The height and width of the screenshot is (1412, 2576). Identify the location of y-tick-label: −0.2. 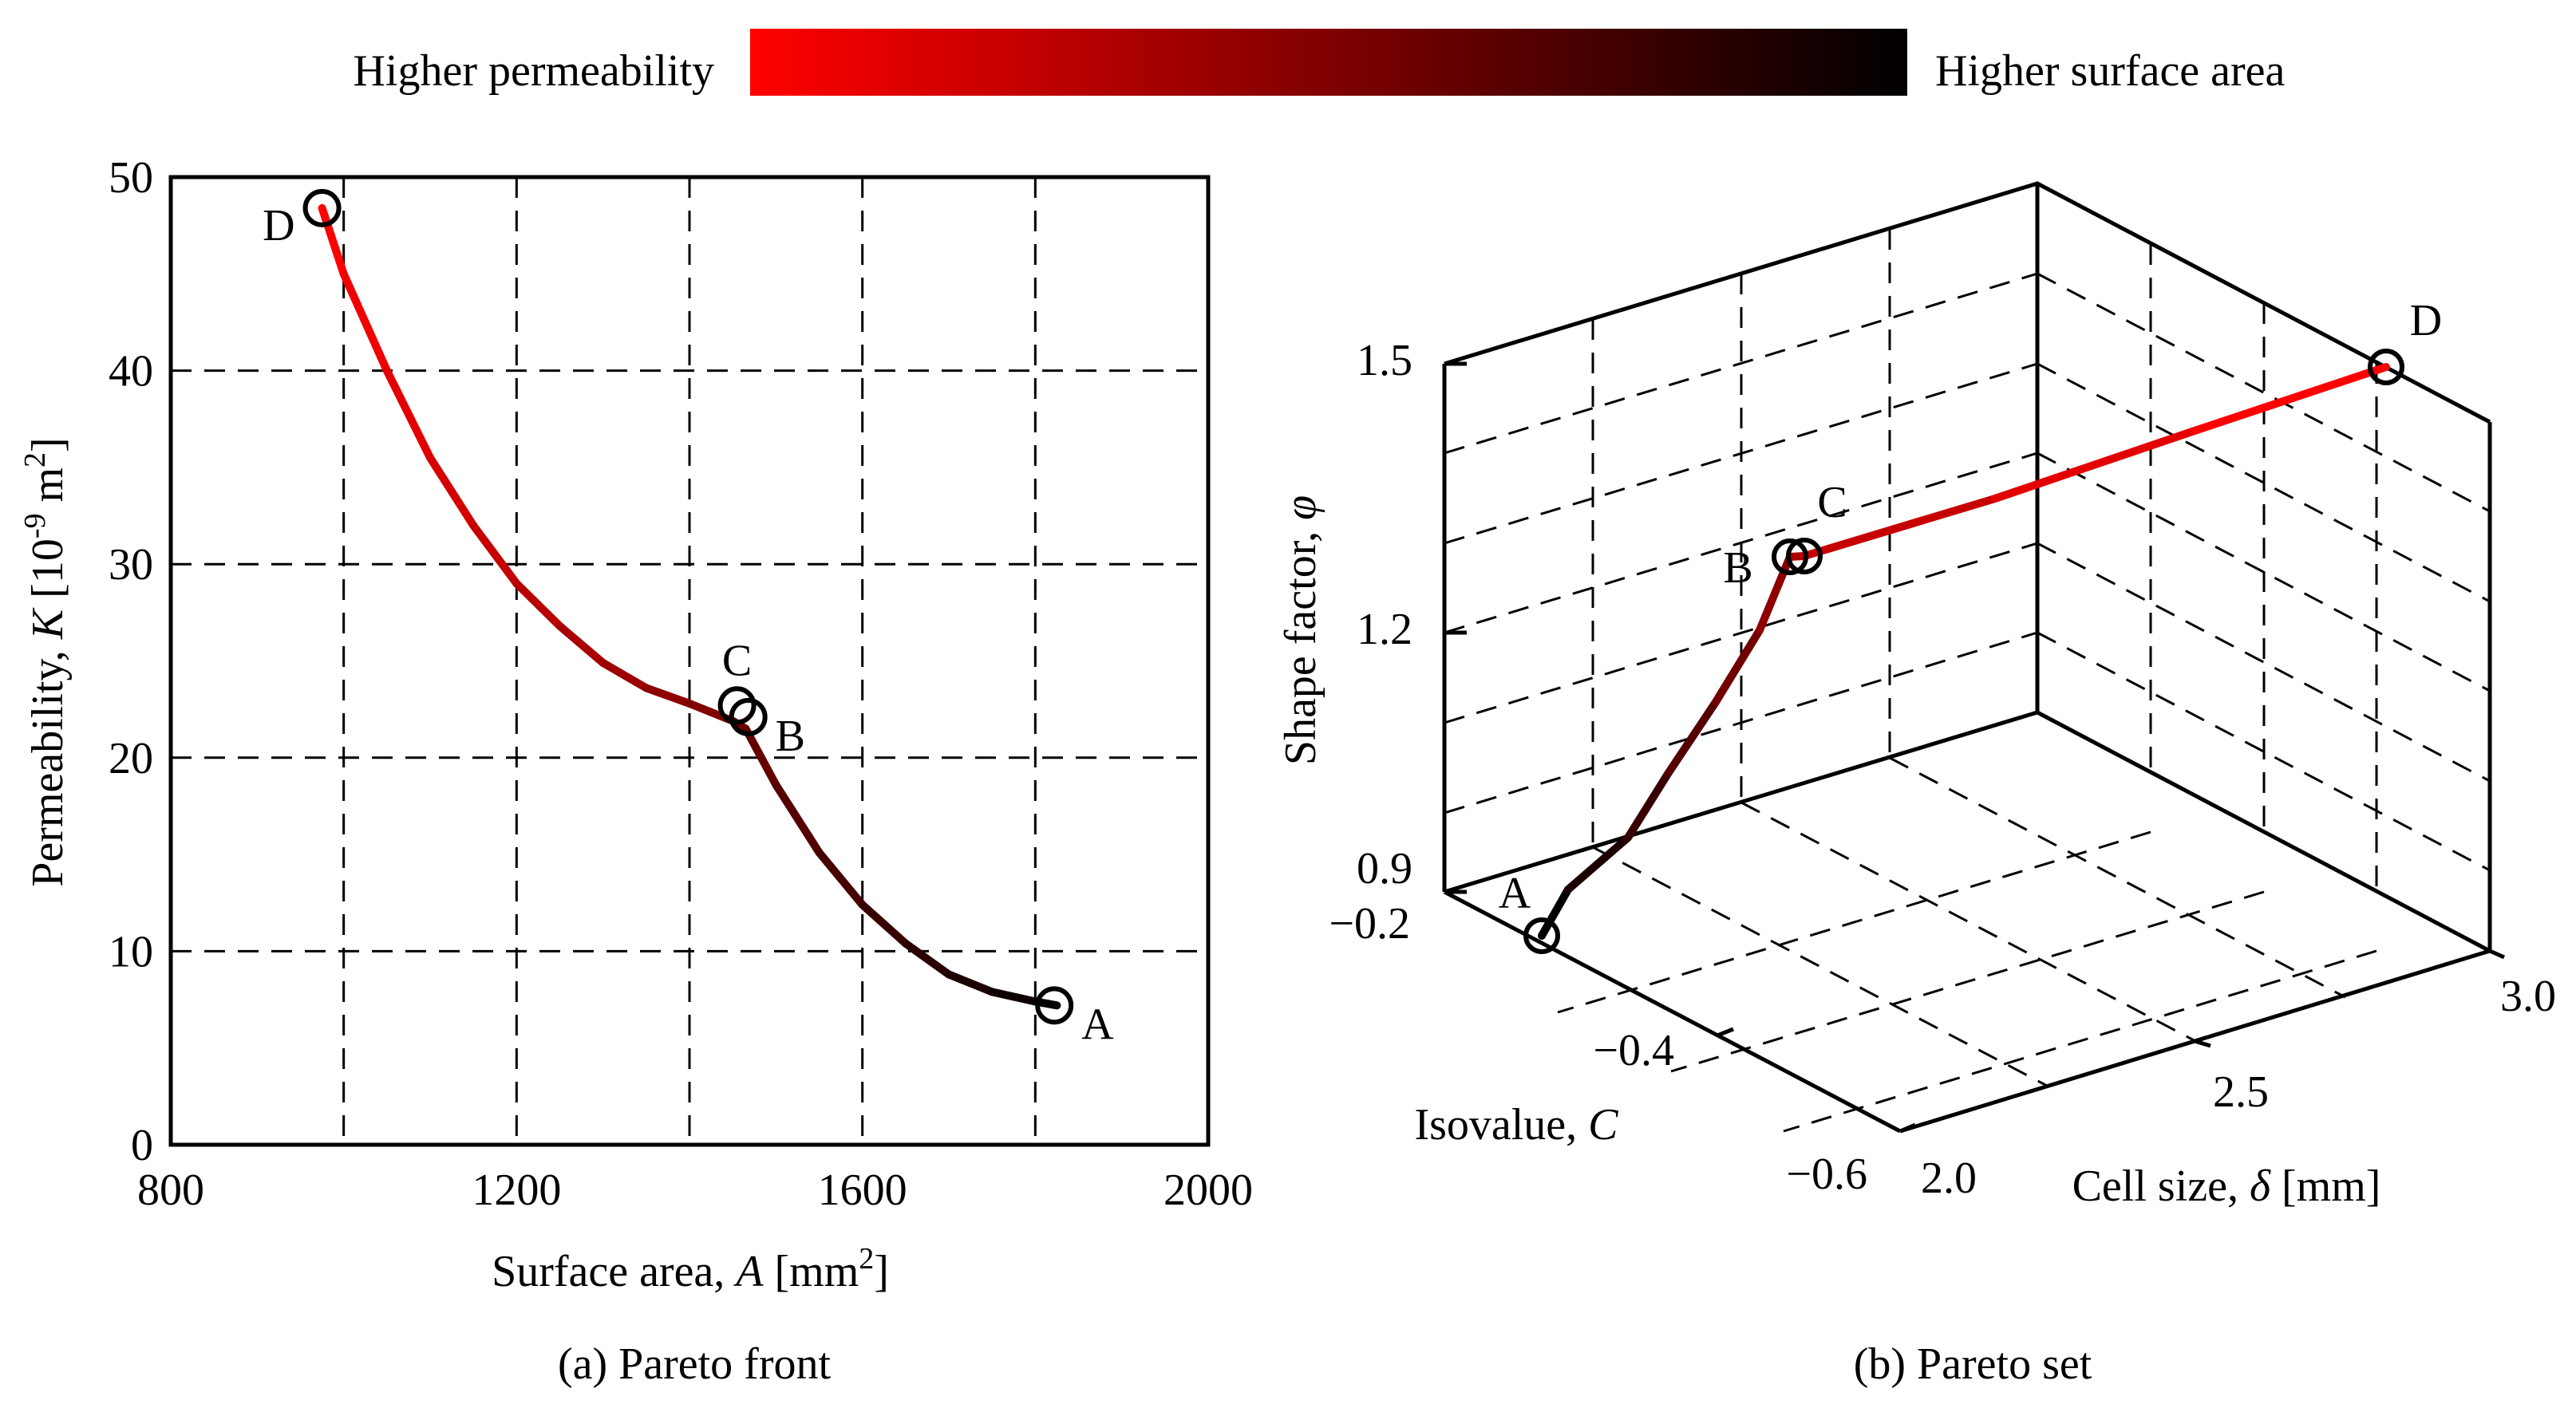
(1369, 924).